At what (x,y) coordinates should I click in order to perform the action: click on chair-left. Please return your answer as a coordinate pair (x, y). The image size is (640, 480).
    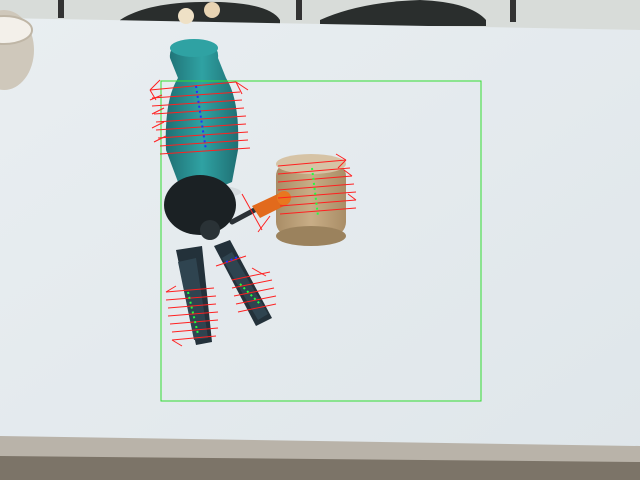
    Looking at the image, I should click on (200, 13).